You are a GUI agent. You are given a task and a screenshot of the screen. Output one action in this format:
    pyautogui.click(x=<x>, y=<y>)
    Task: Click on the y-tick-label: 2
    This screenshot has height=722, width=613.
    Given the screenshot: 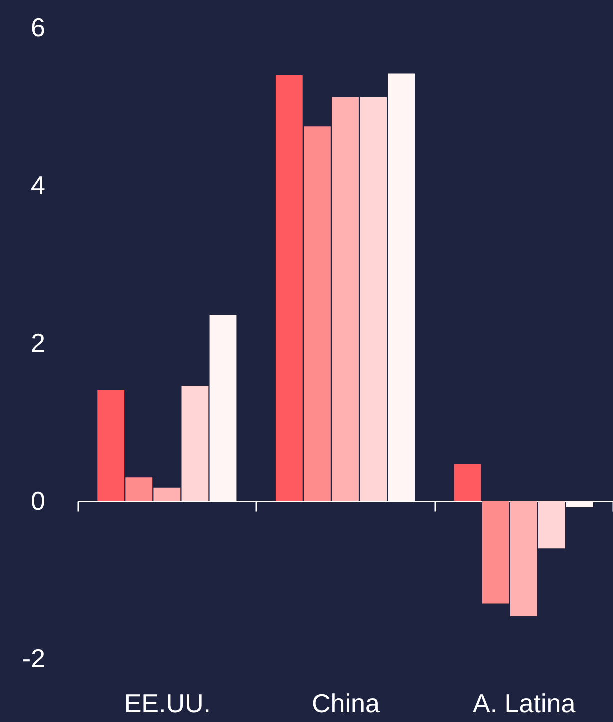 What is the action you would take?
    pyautogui.click(x=38, y=343)
    